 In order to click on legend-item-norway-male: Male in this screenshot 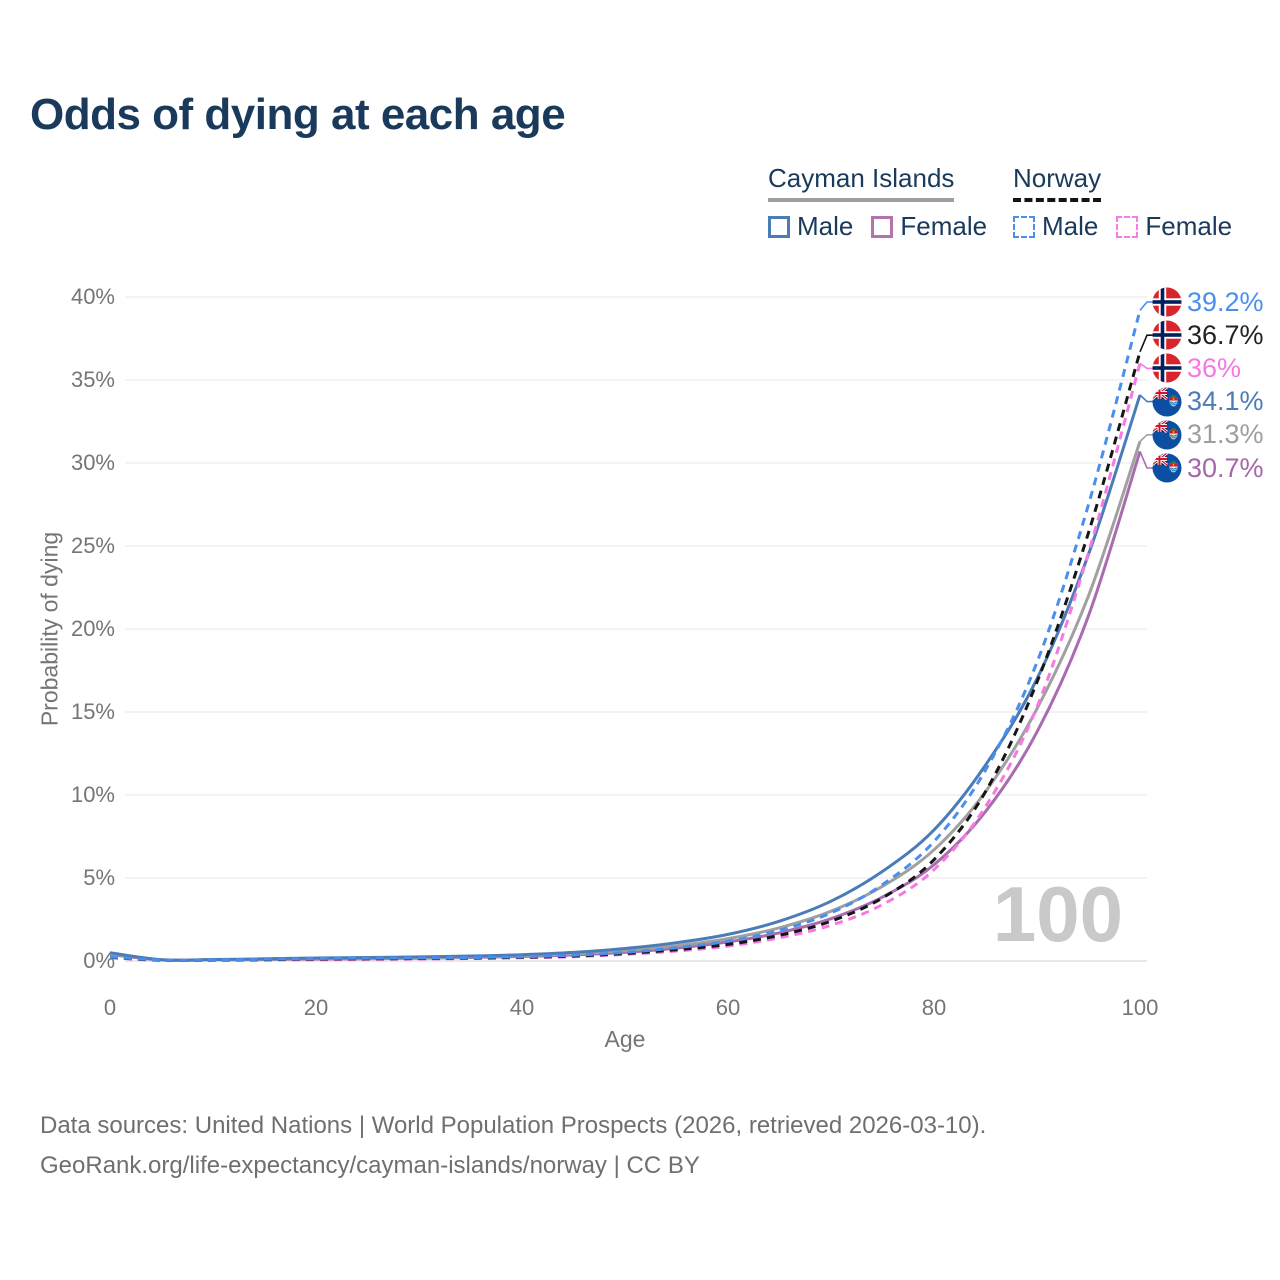, I will do `click(1055, 226)`.